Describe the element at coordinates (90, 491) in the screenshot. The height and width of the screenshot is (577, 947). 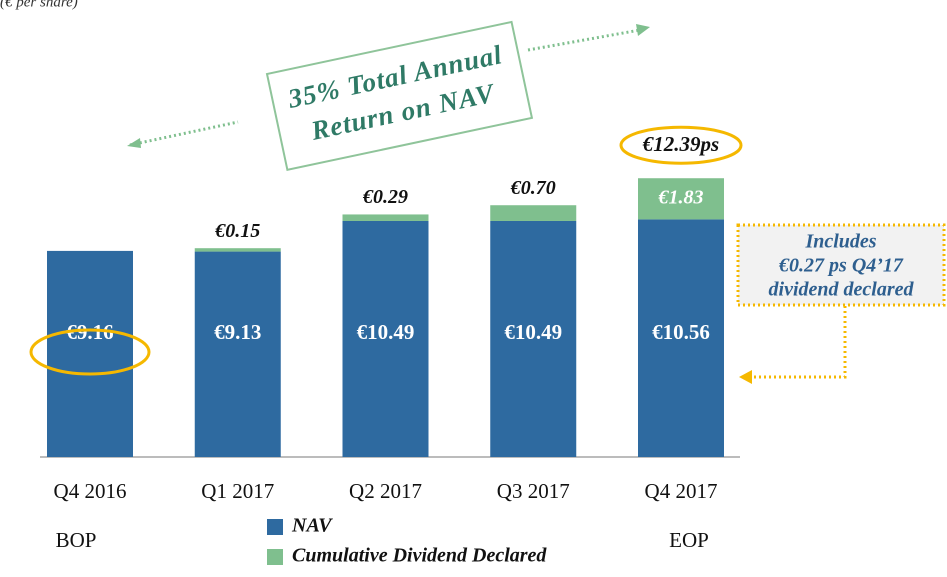
I see `x-tick-label: Q4 2016` at that location.